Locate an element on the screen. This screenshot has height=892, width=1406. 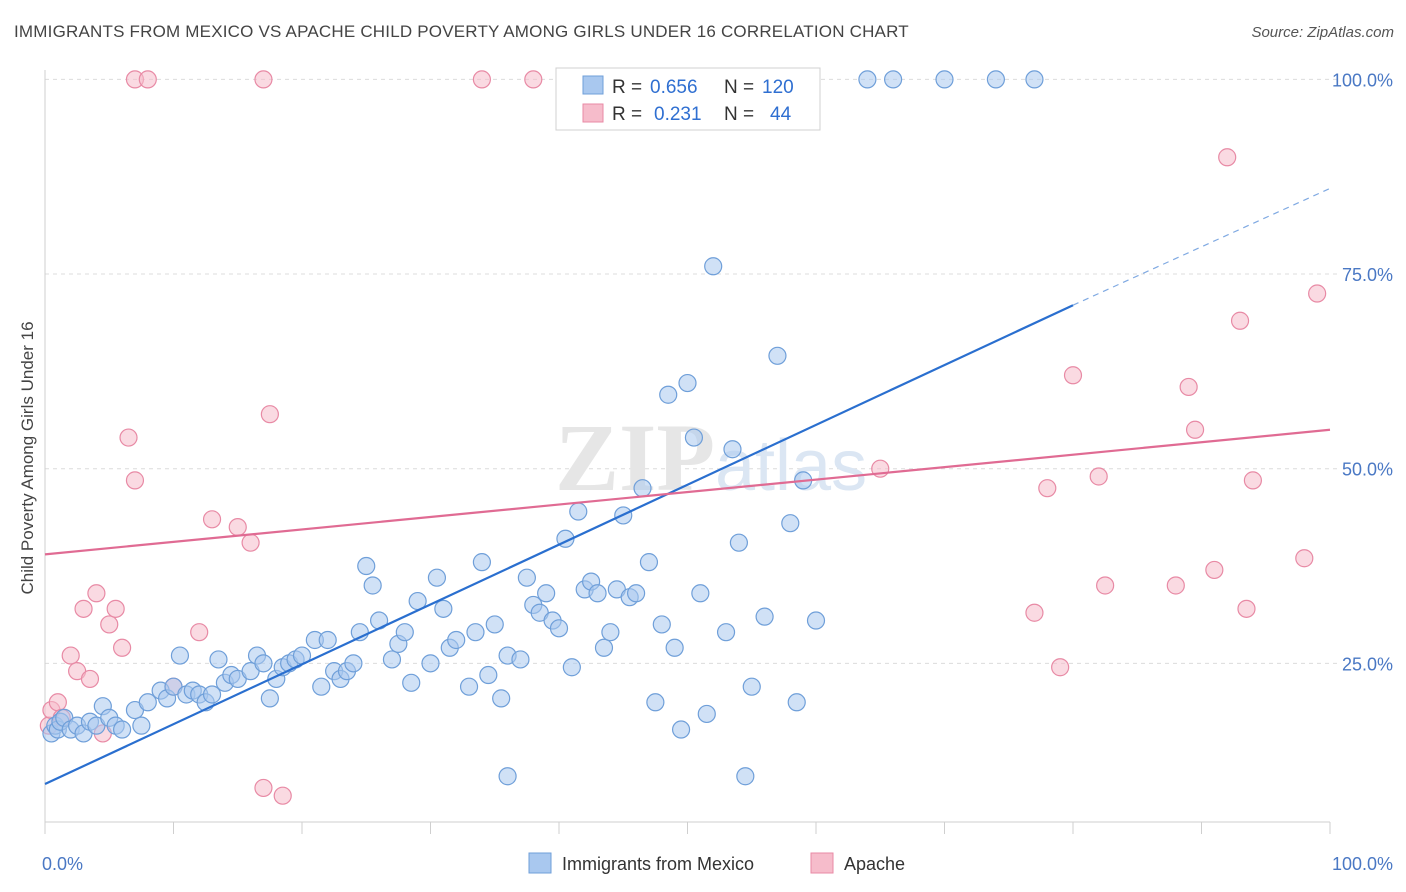
y-tick-label: 50.0% is located at coordinates (1367, 470).